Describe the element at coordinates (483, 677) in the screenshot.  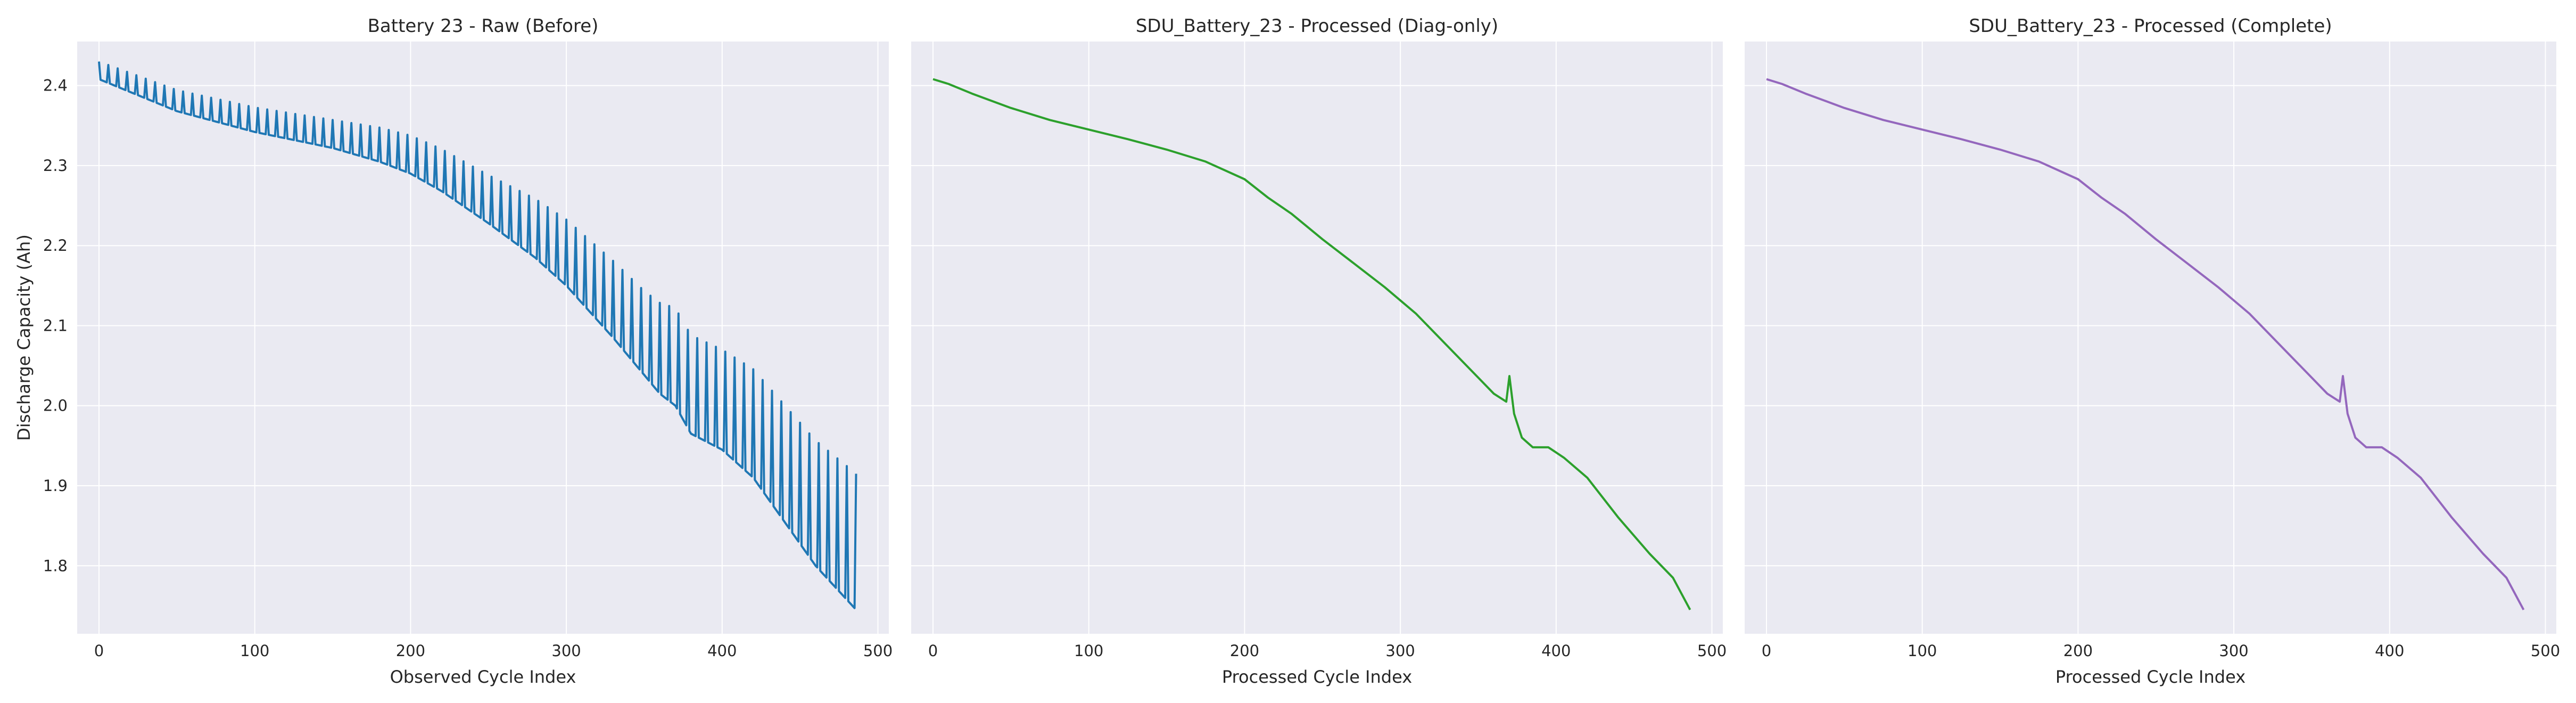
I see `x-axis-label: Observed Cycle Index` at that location.